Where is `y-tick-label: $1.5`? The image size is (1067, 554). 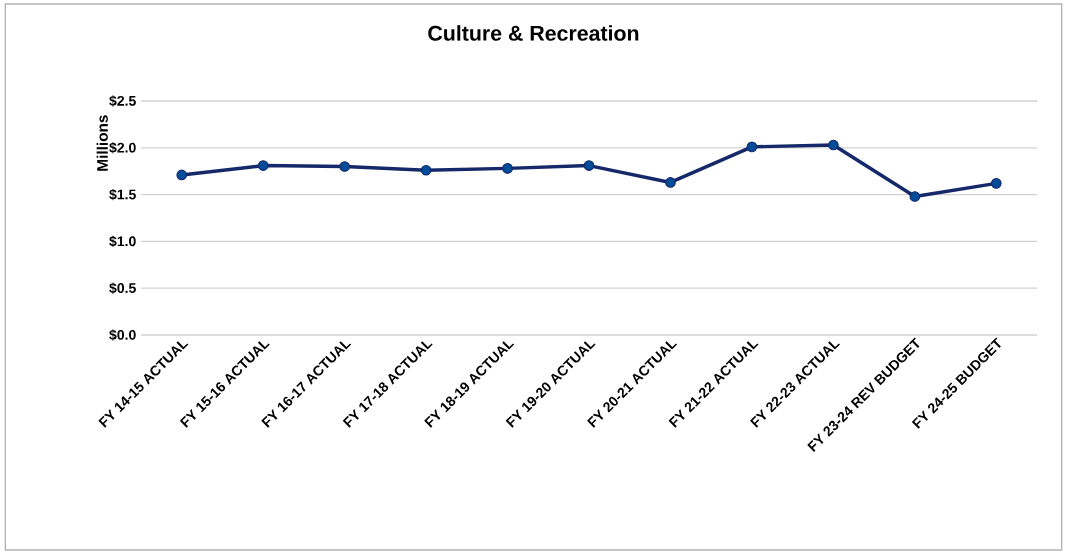
y-tick-label: $1.5 is located at coordinates (122, 194).